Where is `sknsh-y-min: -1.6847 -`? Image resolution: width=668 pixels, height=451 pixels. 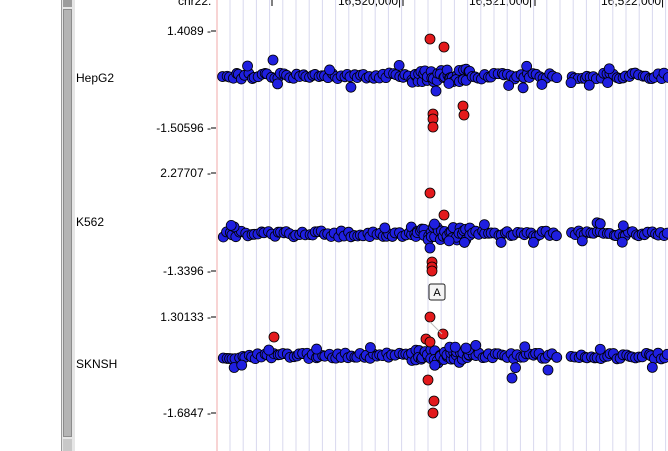 sknsh-y-min: -1.6847 - is located at coordinates (186, 413).